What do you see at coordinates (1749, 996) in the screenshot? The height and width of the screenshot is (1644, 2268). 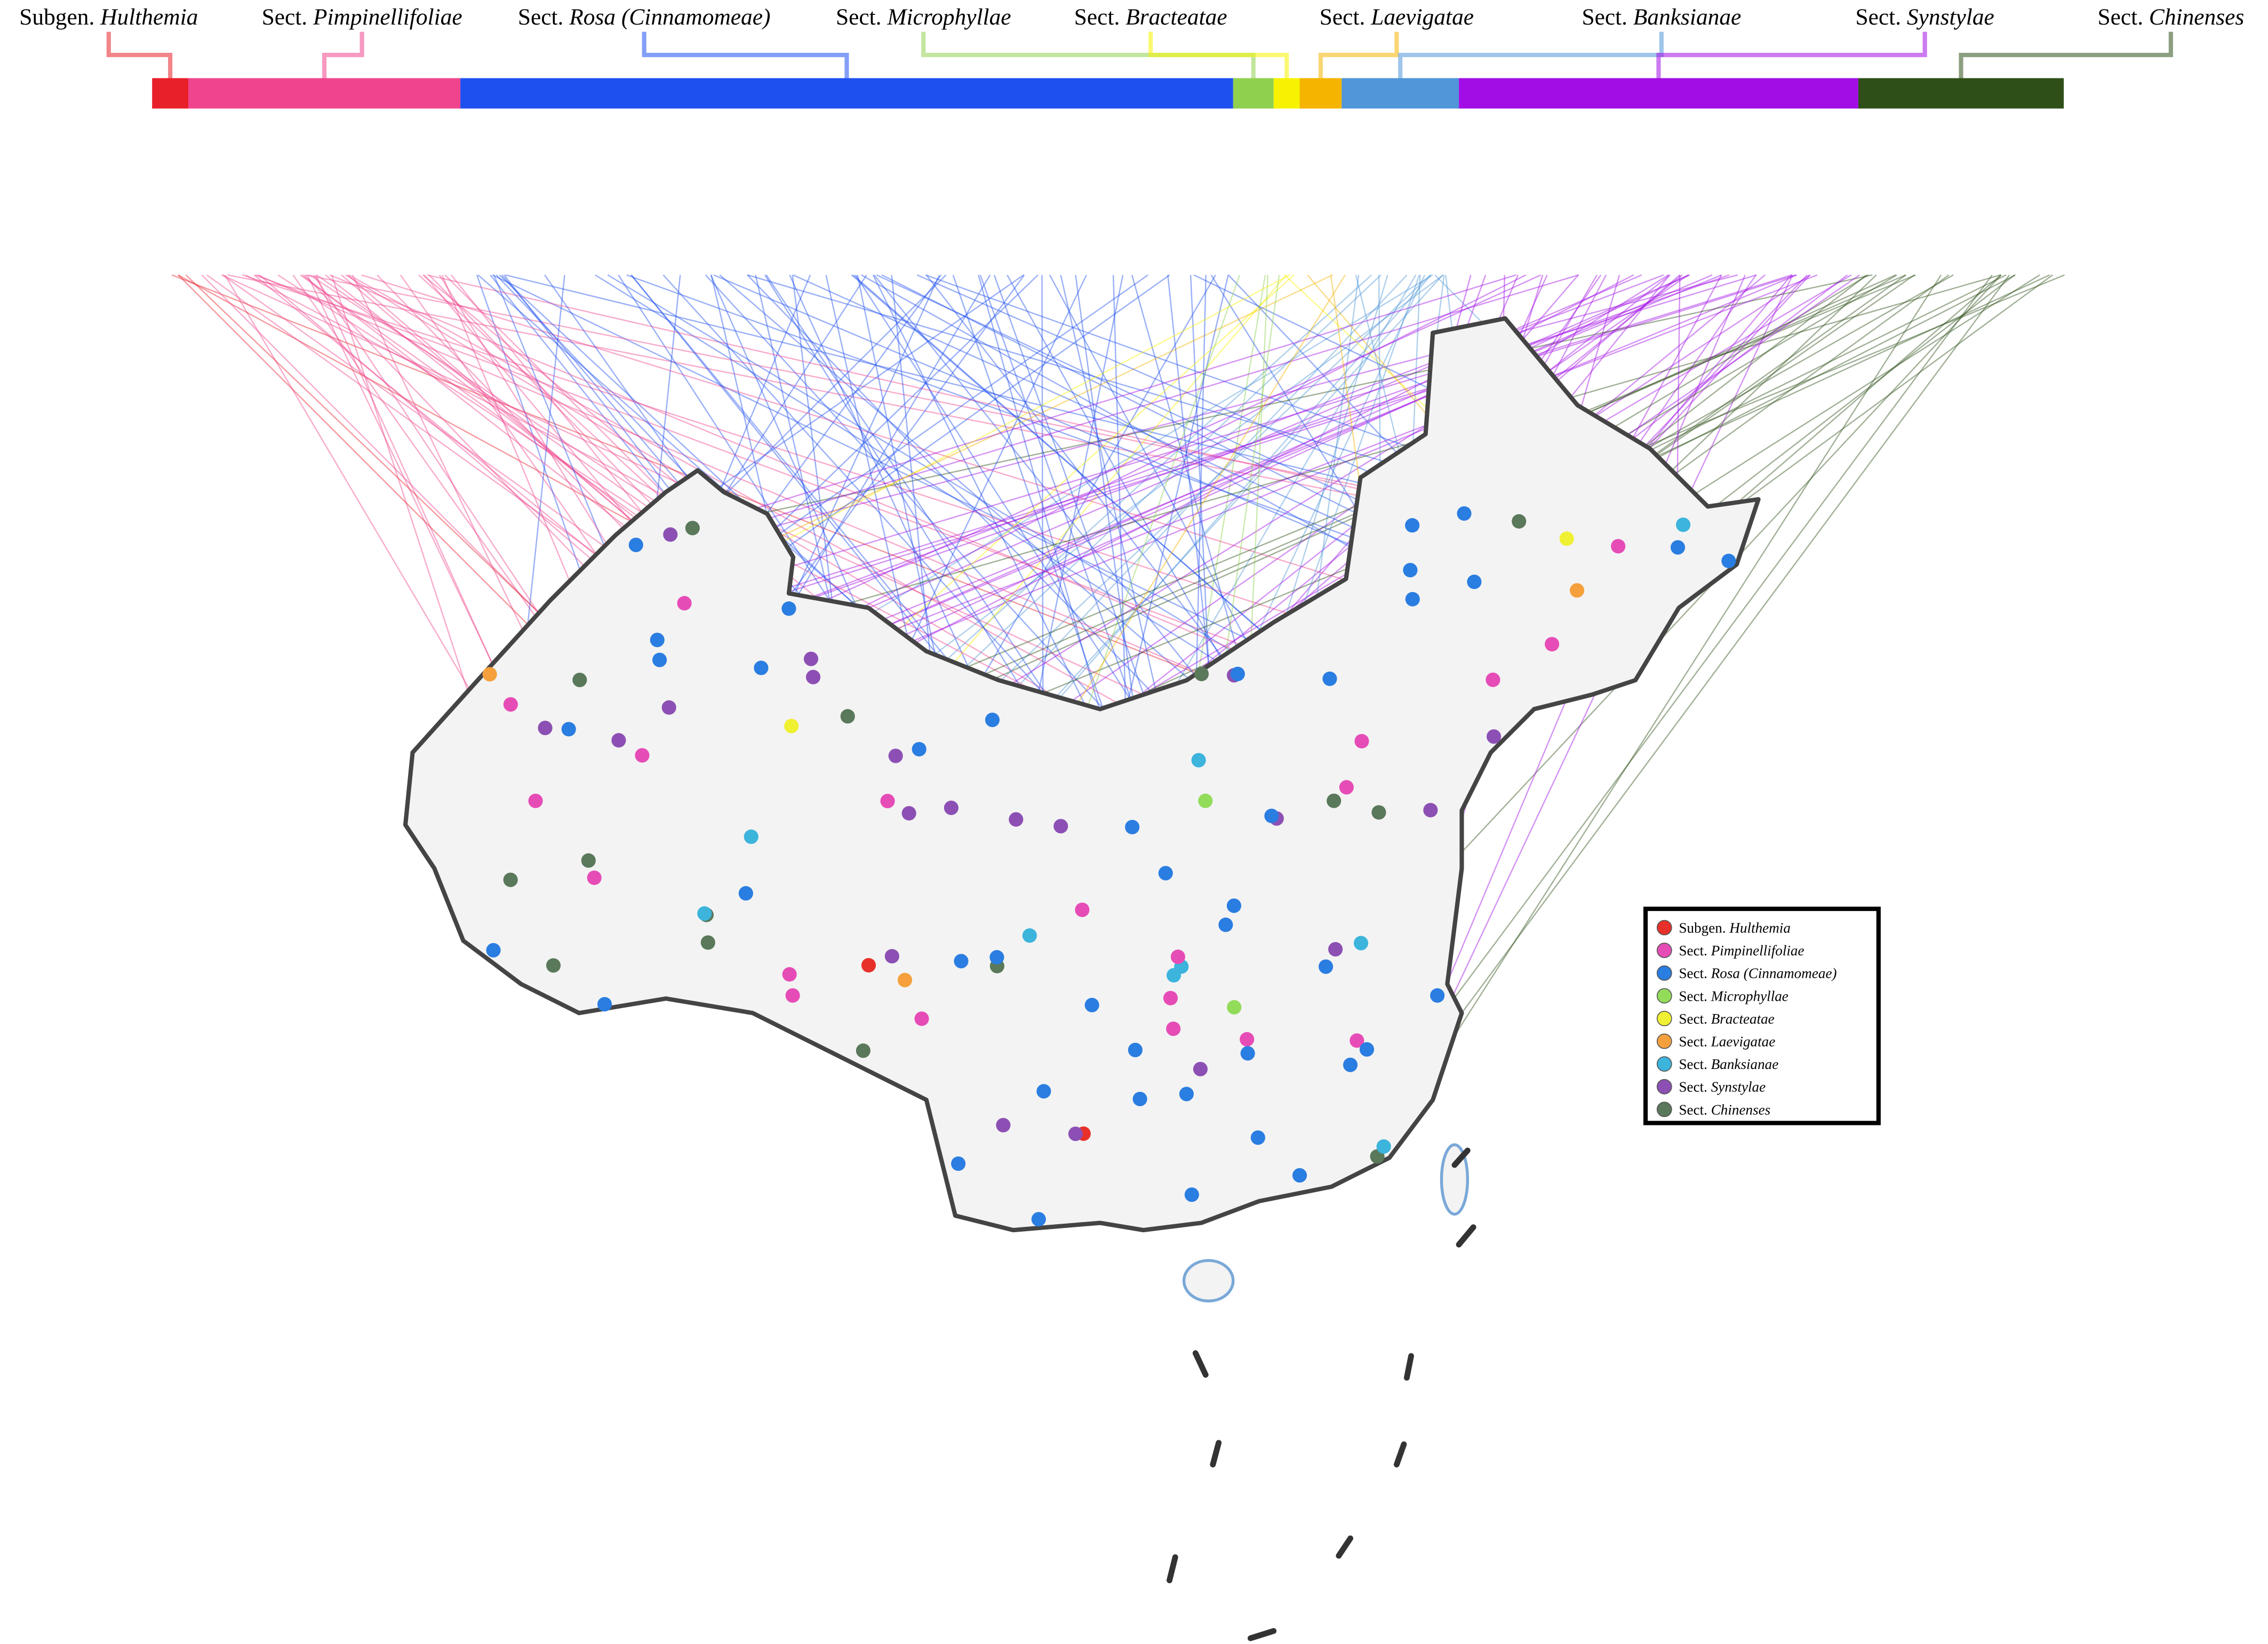 I see `legend-name: Microphyllae` at bounding box center [1749, 996].